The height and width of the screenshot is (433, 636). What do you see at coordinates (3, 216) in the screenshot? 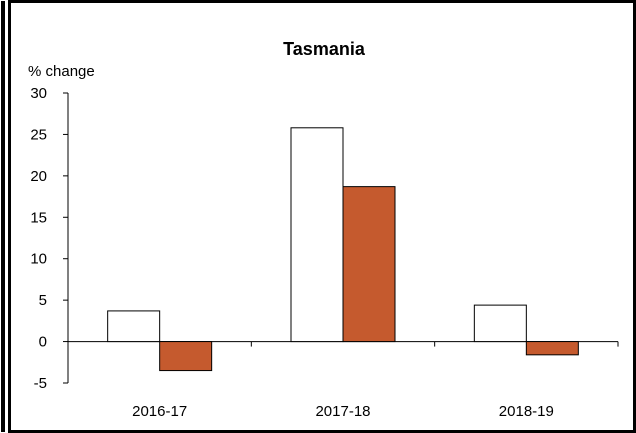
I see `left-dark-edge` at bounding box center [3, 216].